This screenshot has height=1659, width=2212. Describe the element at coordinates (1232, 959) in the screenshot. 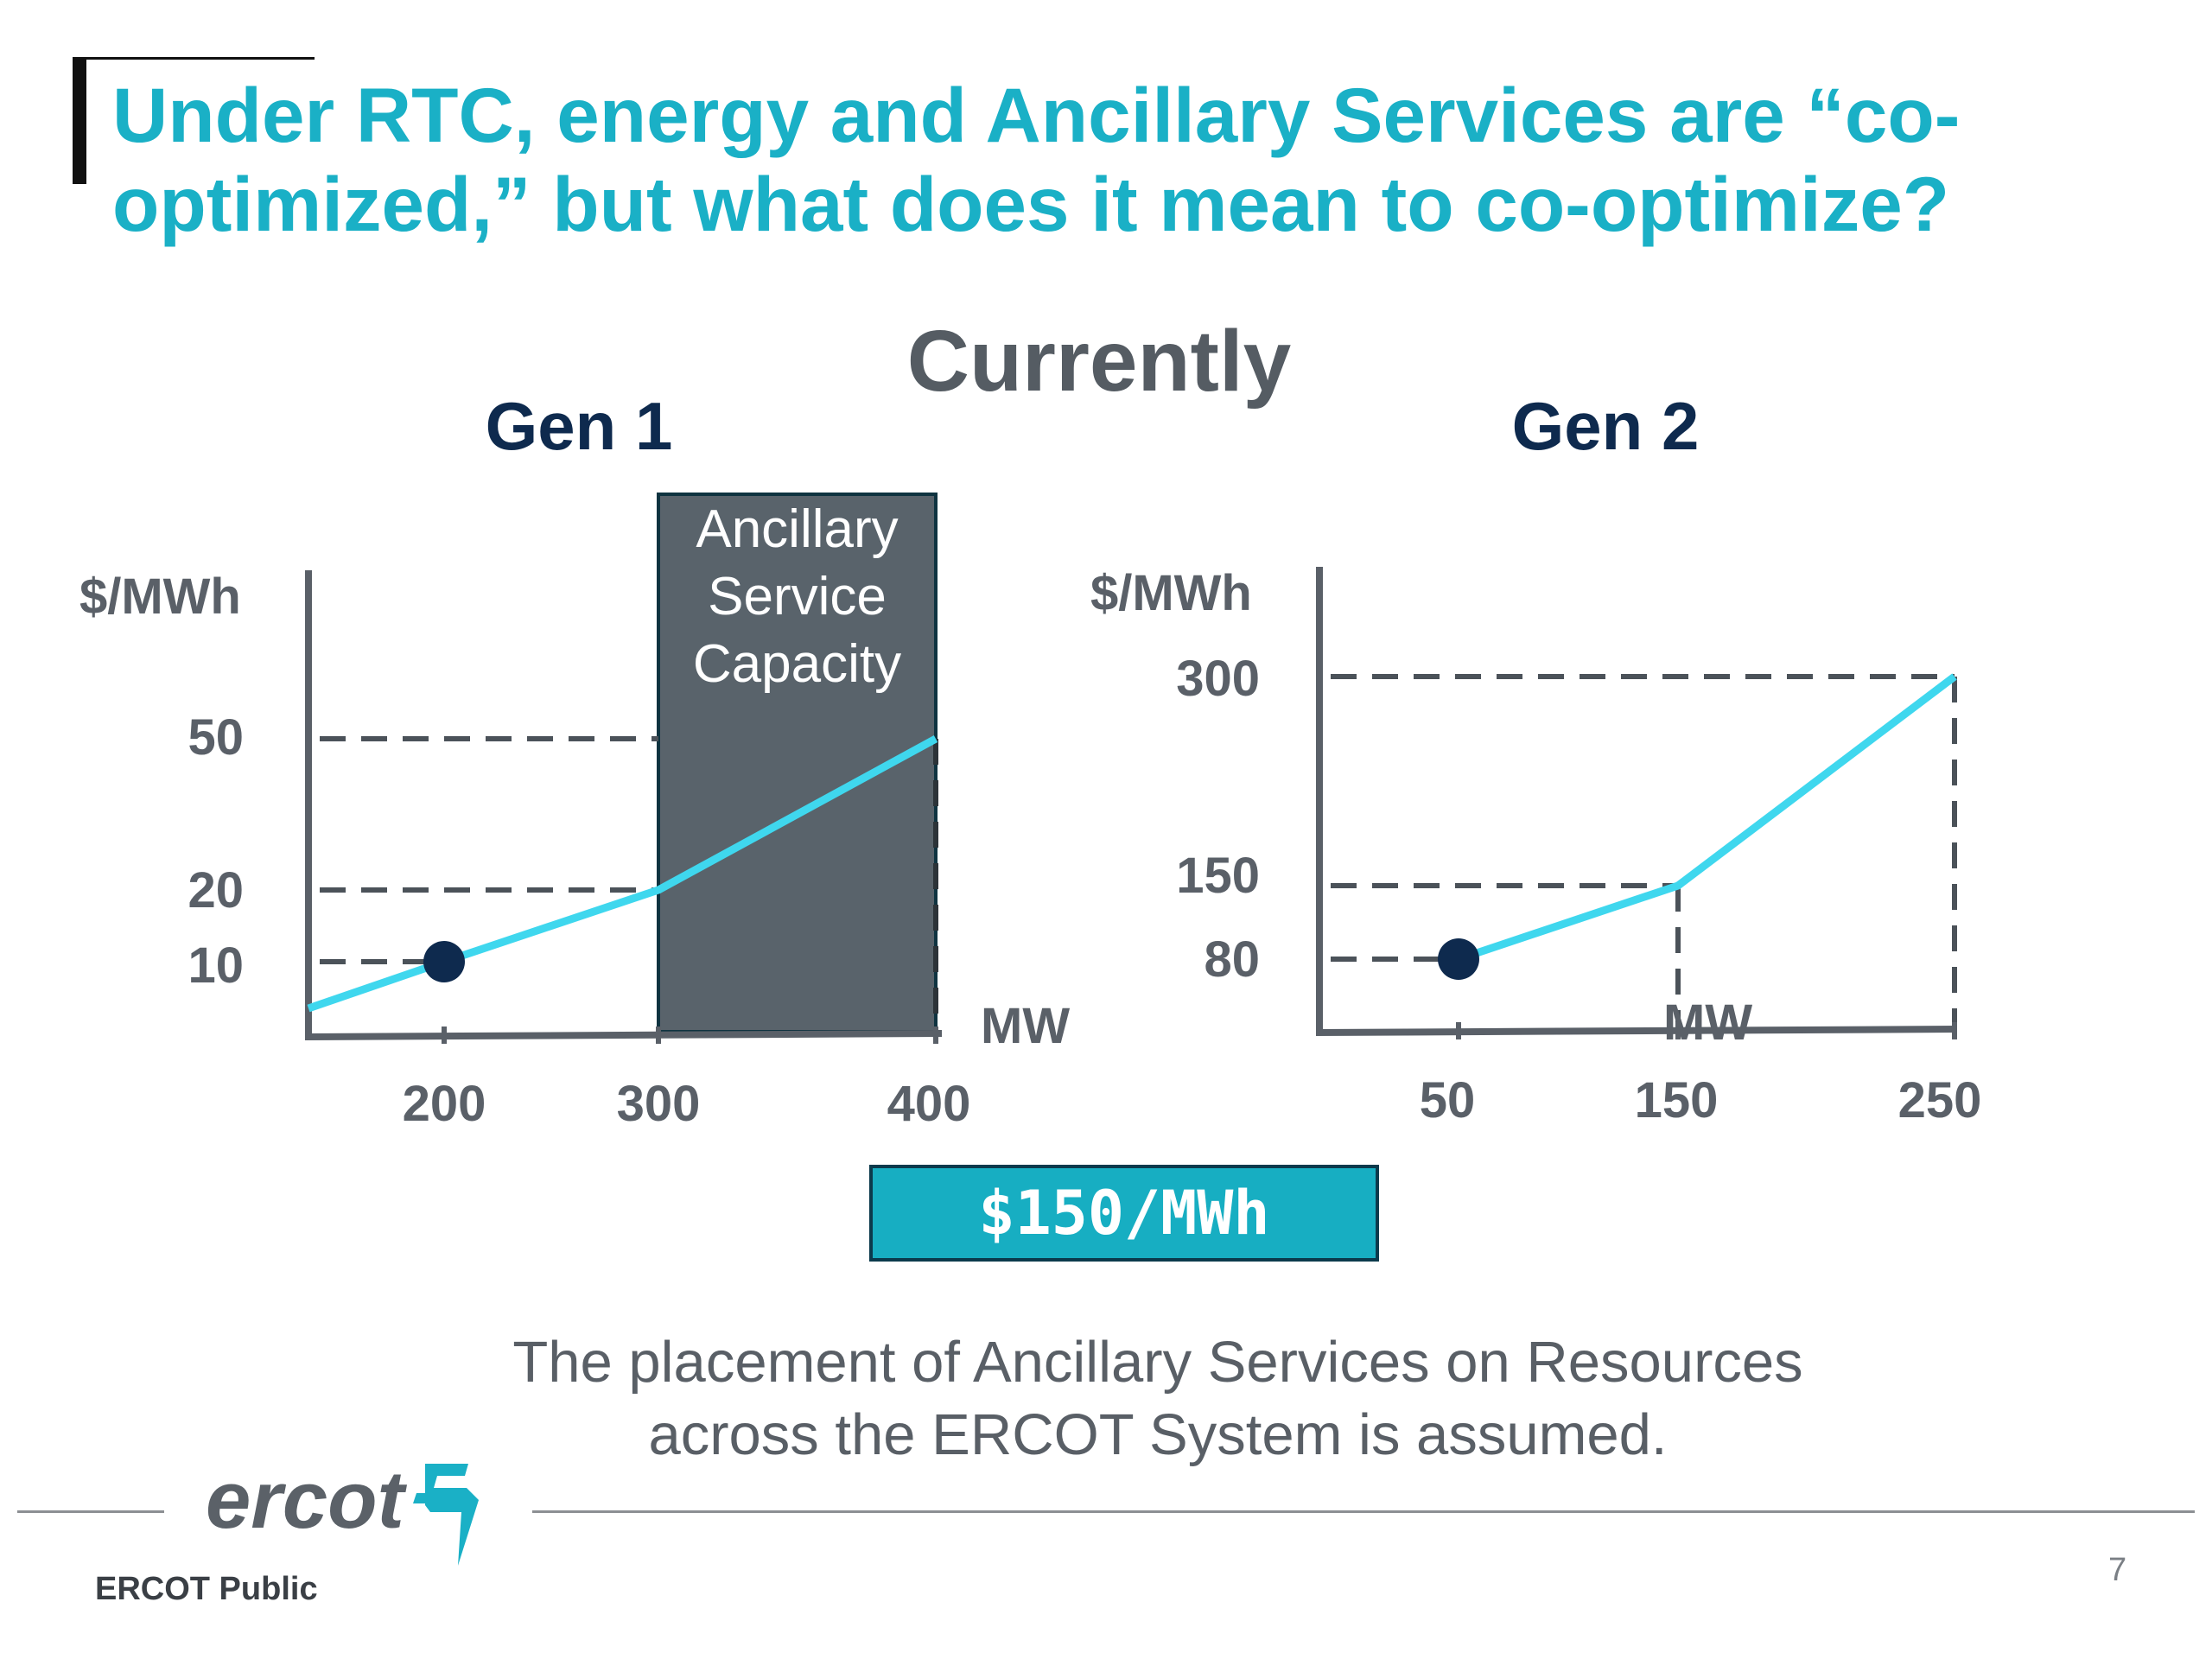

I see `y-tick-label: 80` at that location.